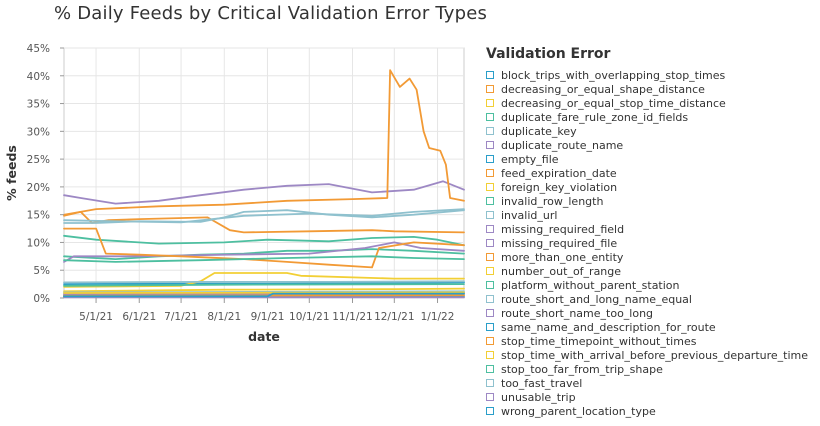  I want to click on legend-item: foreign_key_violation, so click(647, 187).